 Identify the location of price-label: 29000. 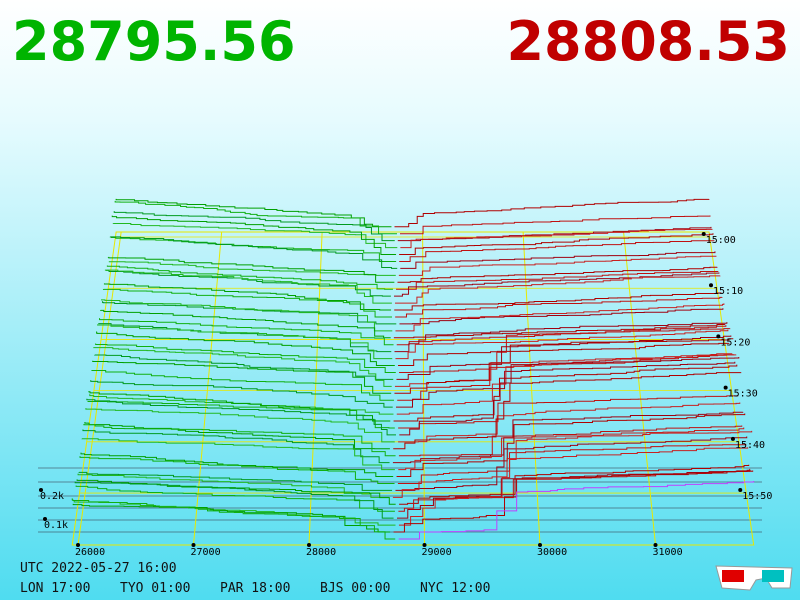
(437, 552).